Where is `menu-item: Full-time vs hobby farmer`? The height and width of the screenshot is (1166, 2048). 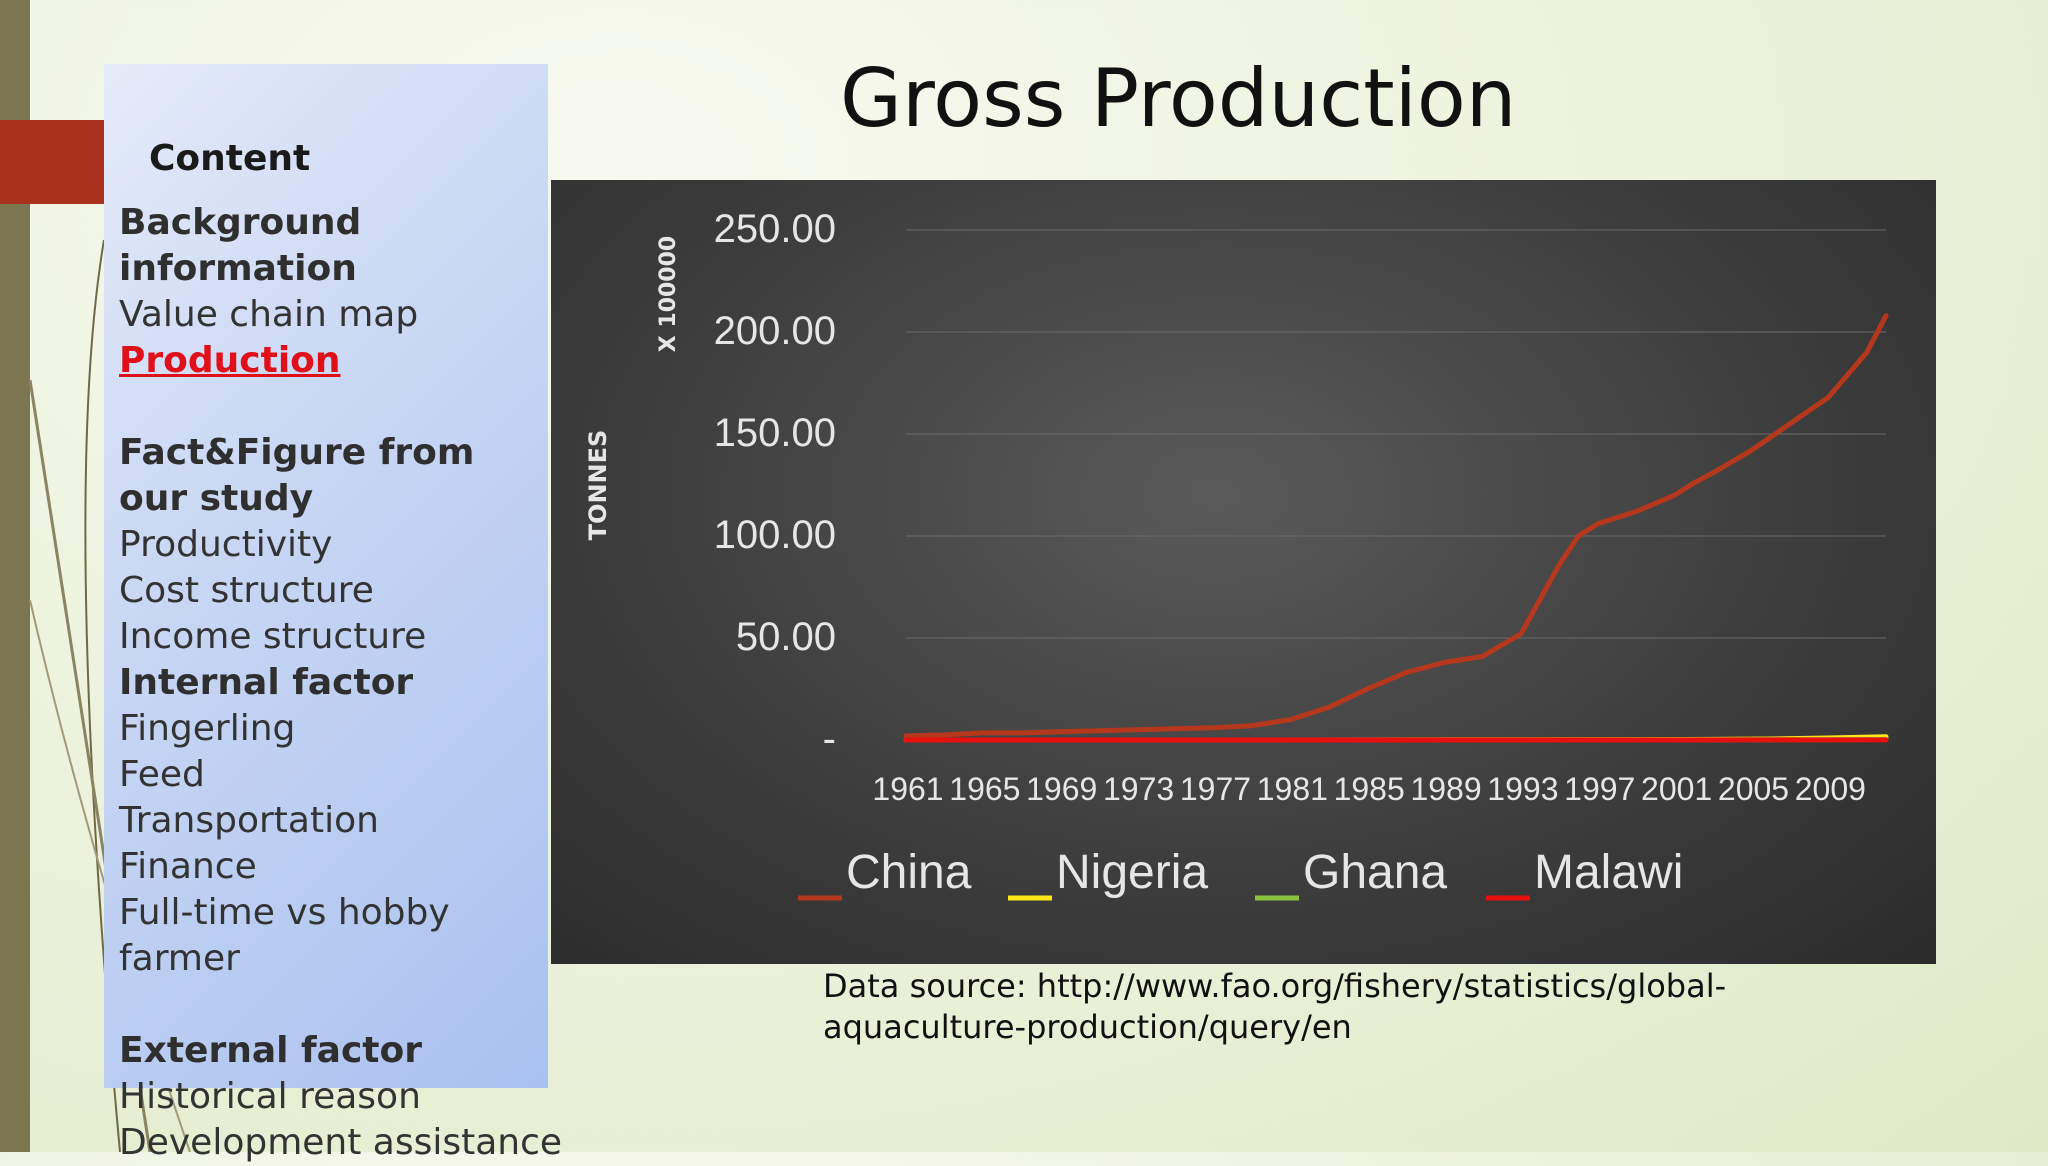 menu-item: Full-time vs hobby farmer is located at coordinates (329, 936).